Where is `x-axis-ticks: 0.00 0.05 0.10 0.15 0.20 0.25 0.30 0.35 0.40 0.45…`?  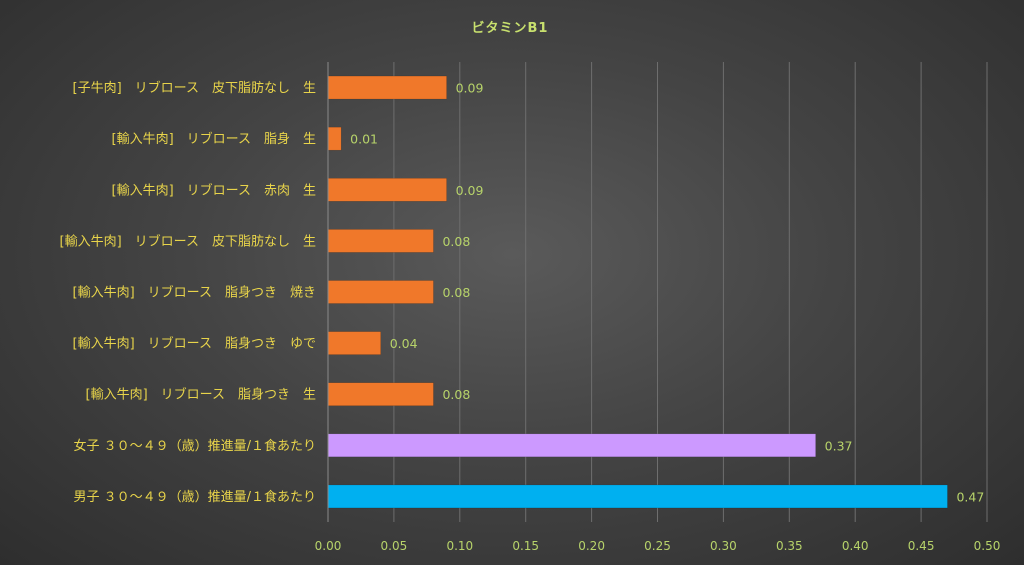 x-axis-ticks: 0.00 0.05 0.10 0.15 0.20 0.25 0.30 0.35 0.40 0.45… is located at coordinates (658, 546).